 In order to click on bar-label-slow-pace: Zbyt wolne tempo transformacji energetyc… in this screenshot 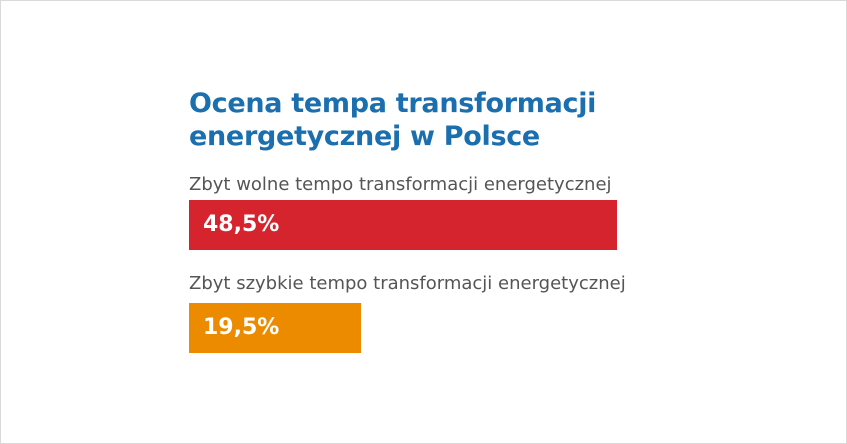, I will do `click(400, 184)`.